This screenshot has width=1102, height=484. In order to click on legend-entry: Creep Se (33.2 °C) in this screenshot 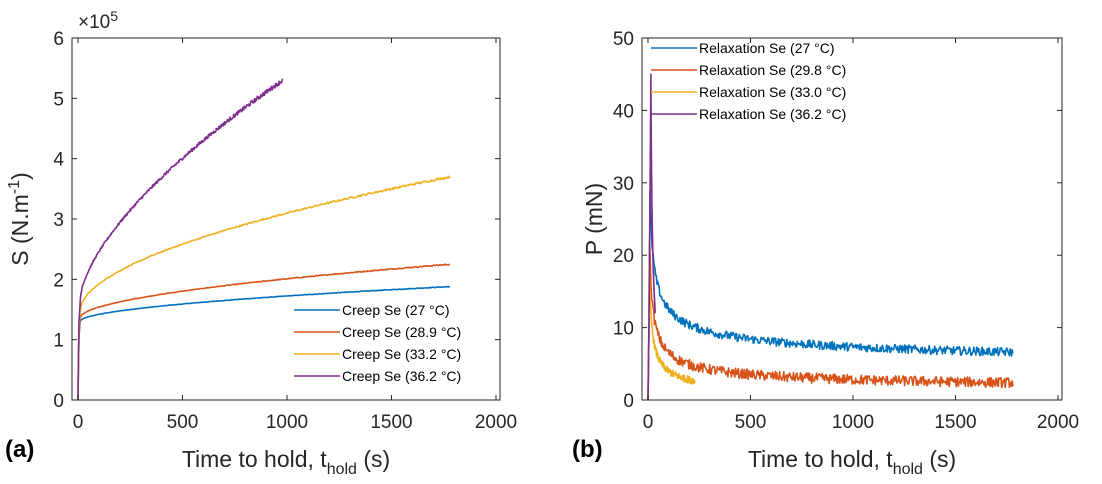, I will do `click(401, 354)`.